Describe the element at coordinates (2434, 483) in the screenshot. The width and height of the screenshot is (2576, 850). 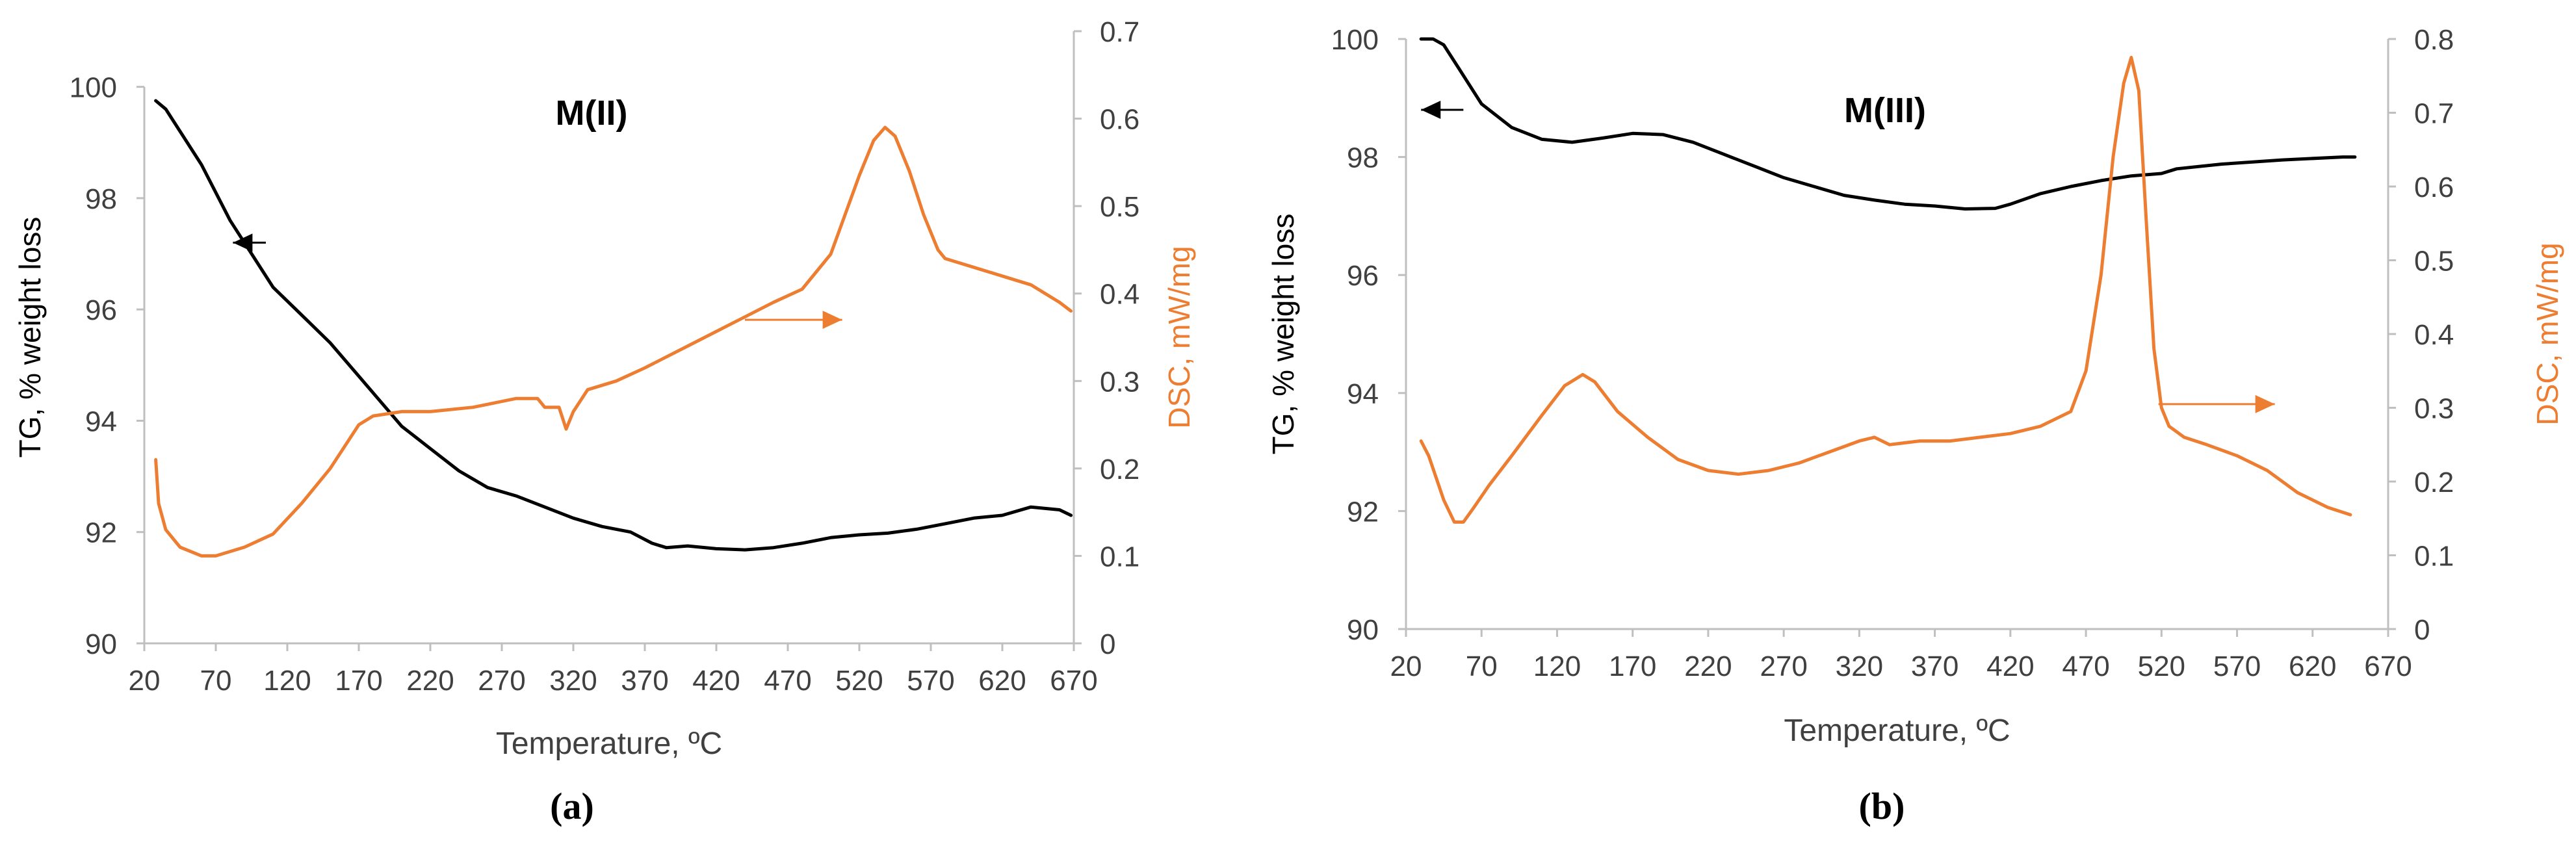
I see `panel-b-y-right-tick-label: 0.2` at that location.